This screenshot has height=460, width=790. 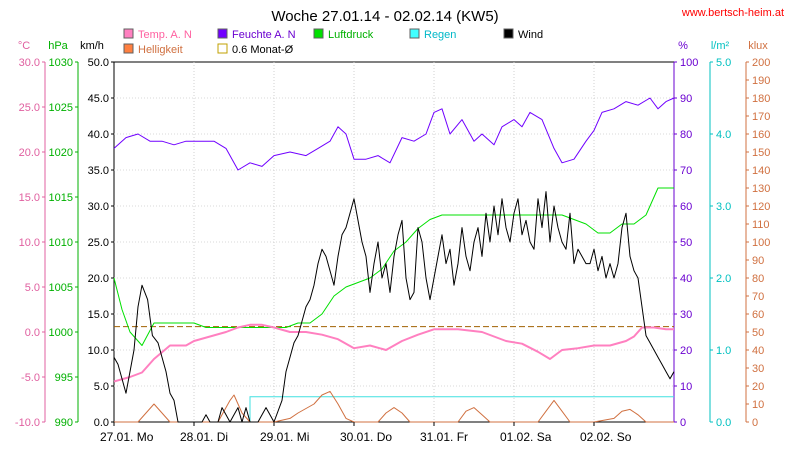 I want to click on pct-tick-label: 10, so click(x=686, y=387).